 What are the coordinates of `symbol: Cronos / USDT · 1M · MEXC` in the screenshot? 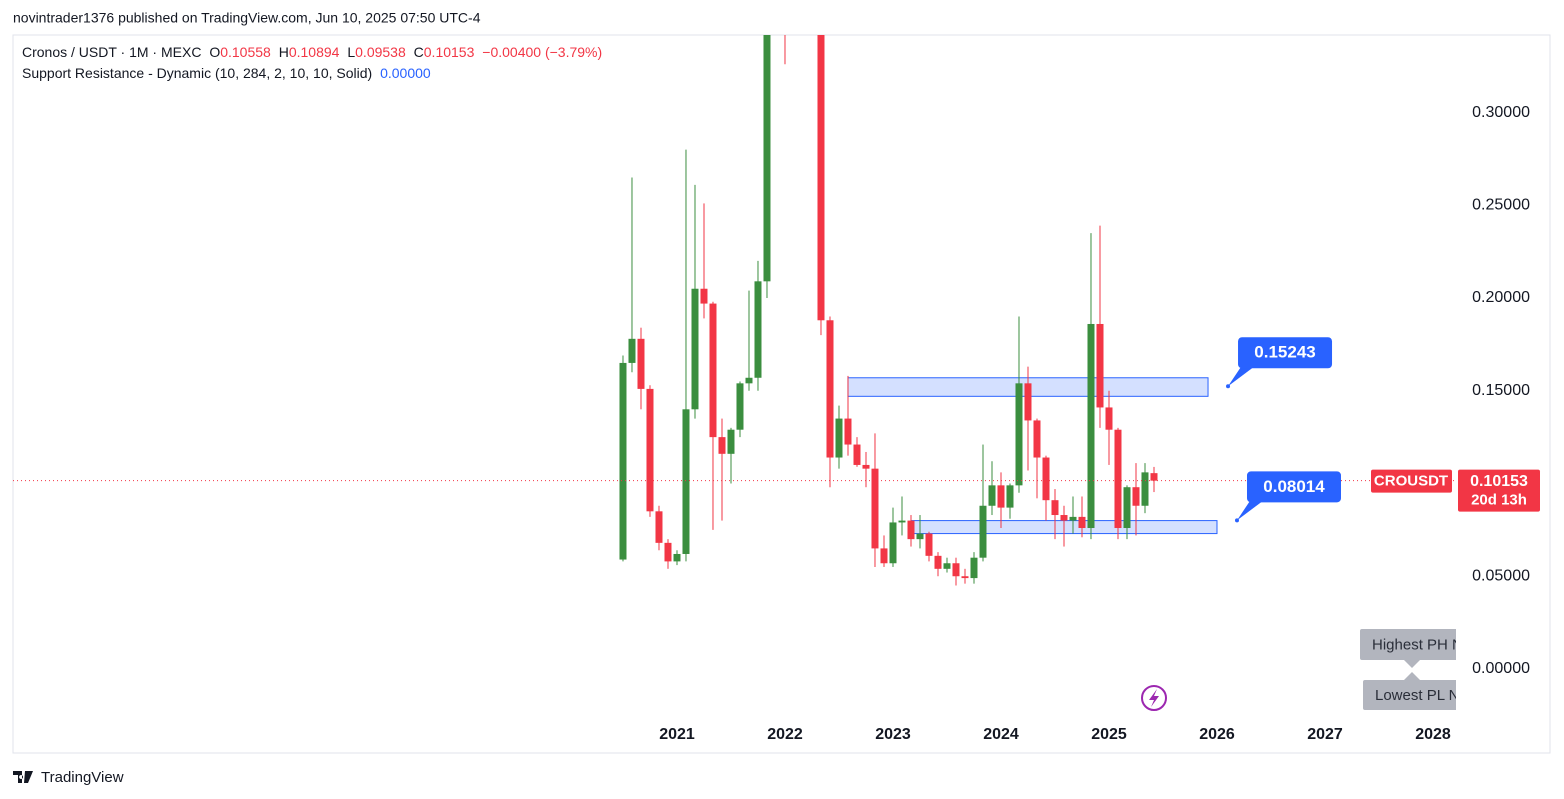 It's located at (111, 52).